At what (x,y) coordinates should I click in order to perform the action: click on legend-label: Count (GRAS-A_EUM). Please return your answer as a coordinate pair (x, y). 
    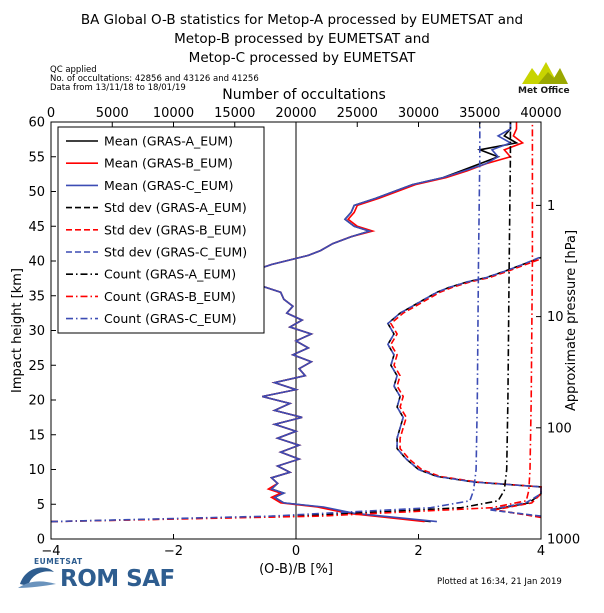
    Looking at the image, I should click on (170, 274).